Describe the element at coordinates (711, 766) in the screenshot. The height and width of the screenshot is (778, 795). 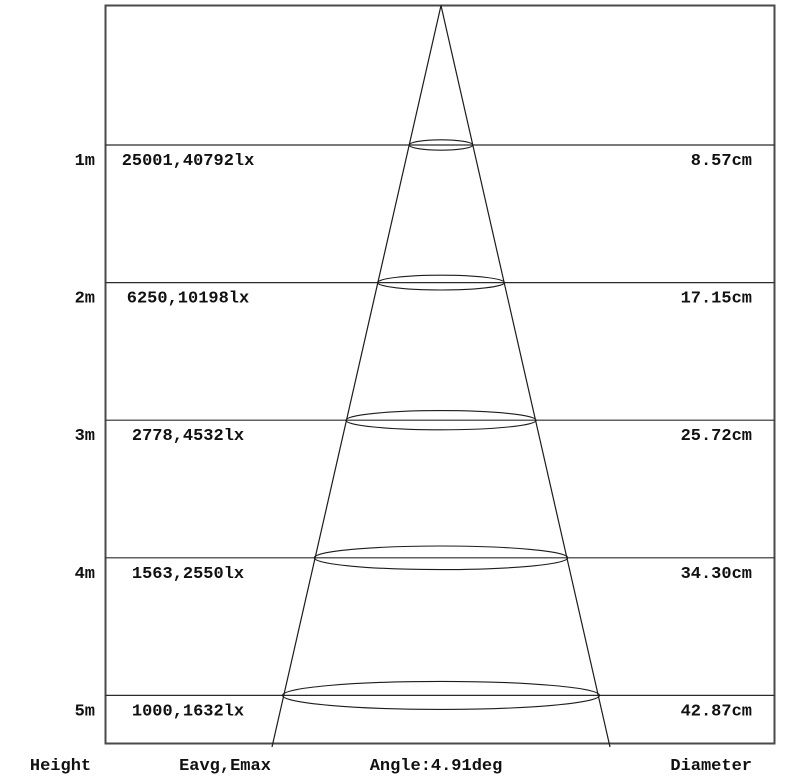
I see `footer-diameter-label: Diameter` at that location.